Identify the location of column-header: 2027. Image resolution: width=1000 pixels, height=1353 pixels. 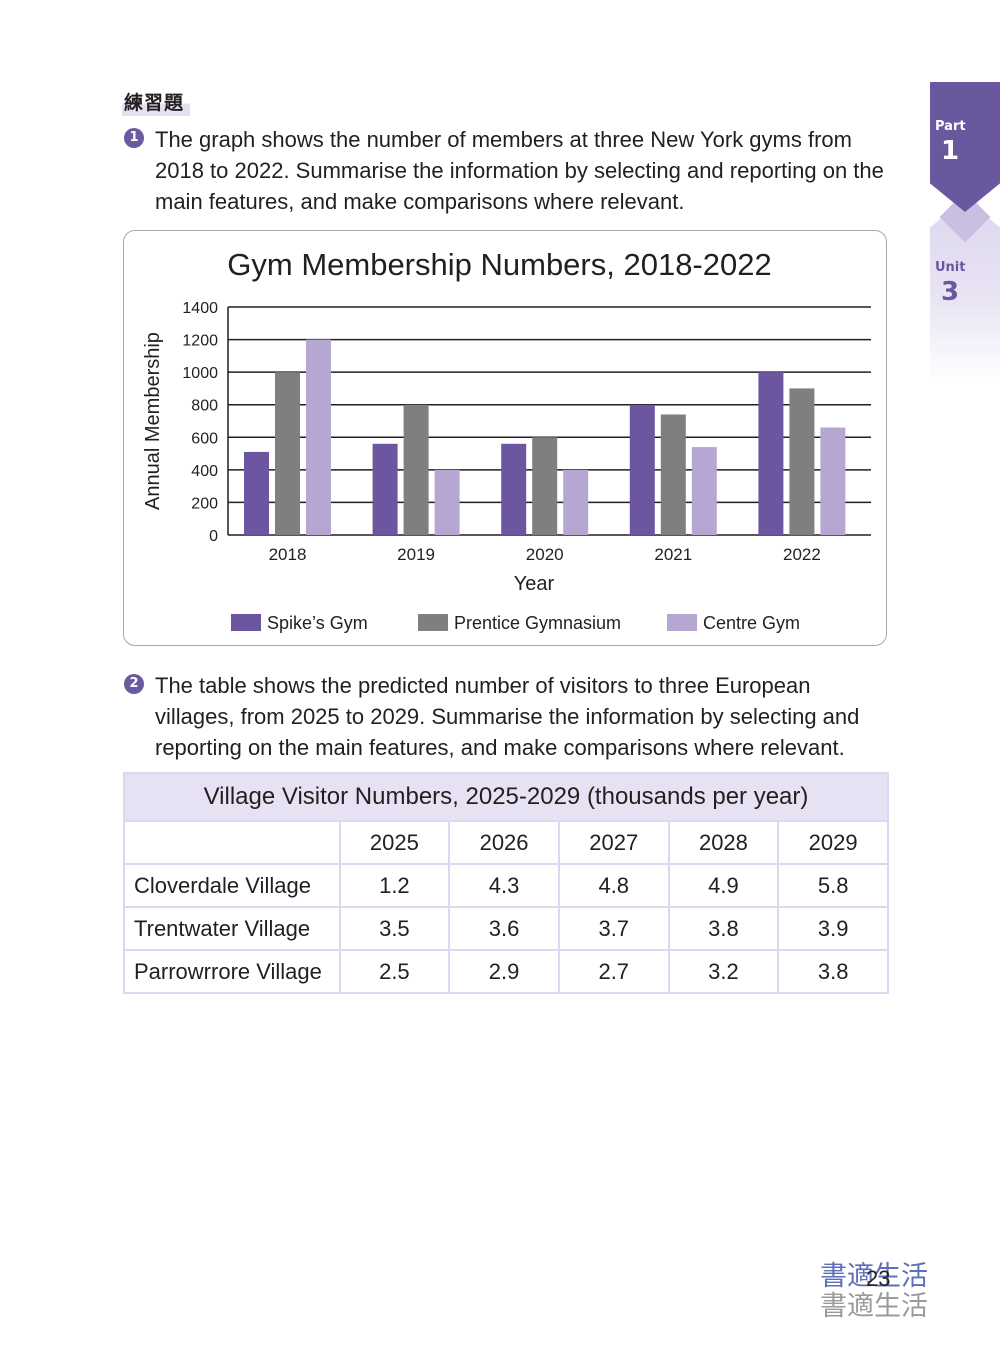
(613, 842).